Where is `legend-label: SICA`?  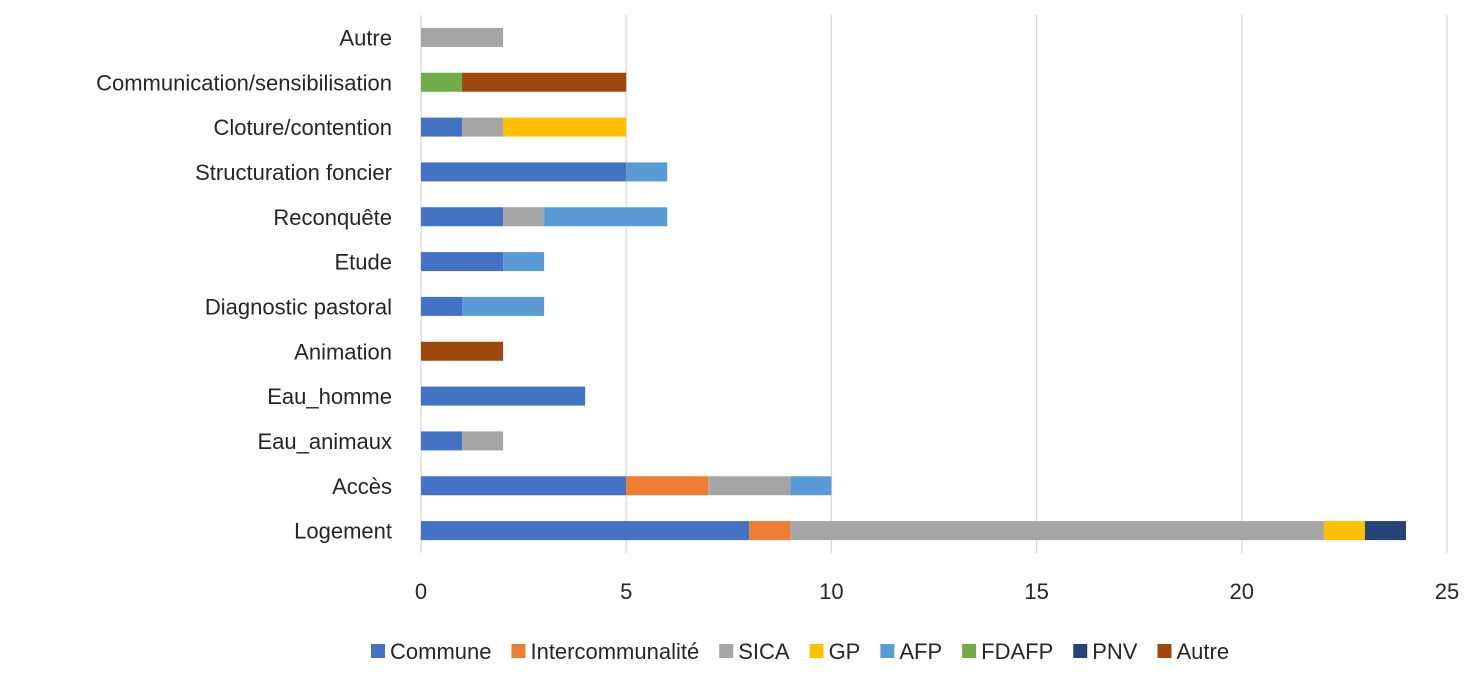 legend-label: SICA is located at coordinates (764, 651).